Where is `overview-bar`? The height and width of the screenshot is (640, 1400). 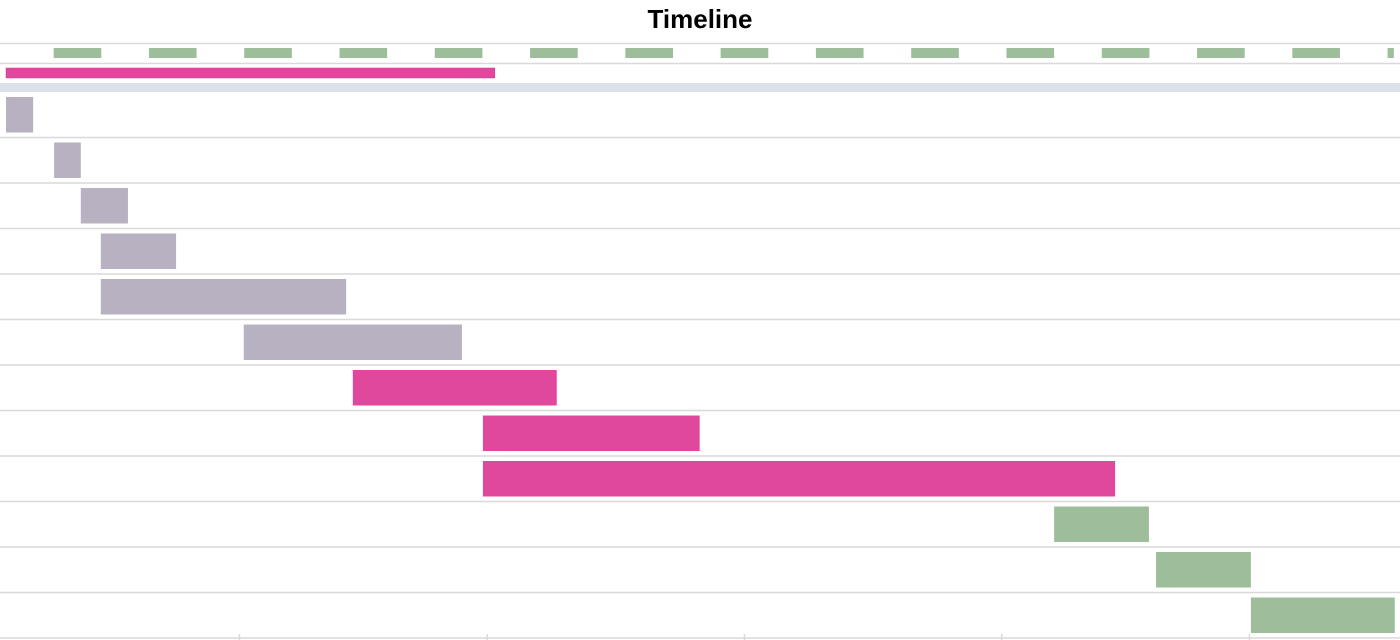
overview-bar is located at coordinates (250, 73).